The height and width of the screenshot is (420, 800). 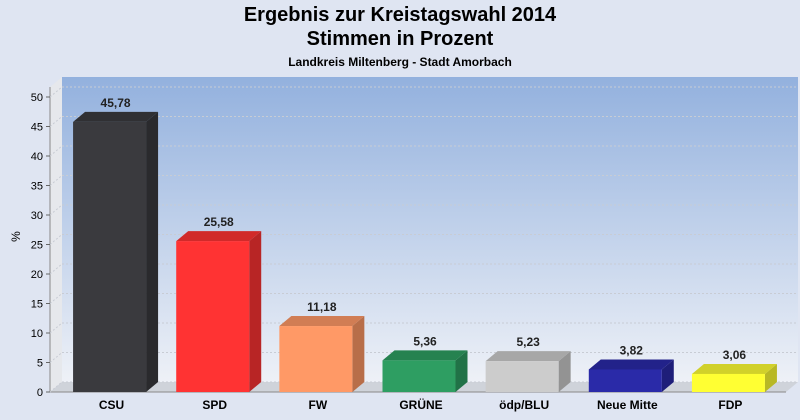 I want to click on y-tick-label: 10, so click(x=37, y=334).